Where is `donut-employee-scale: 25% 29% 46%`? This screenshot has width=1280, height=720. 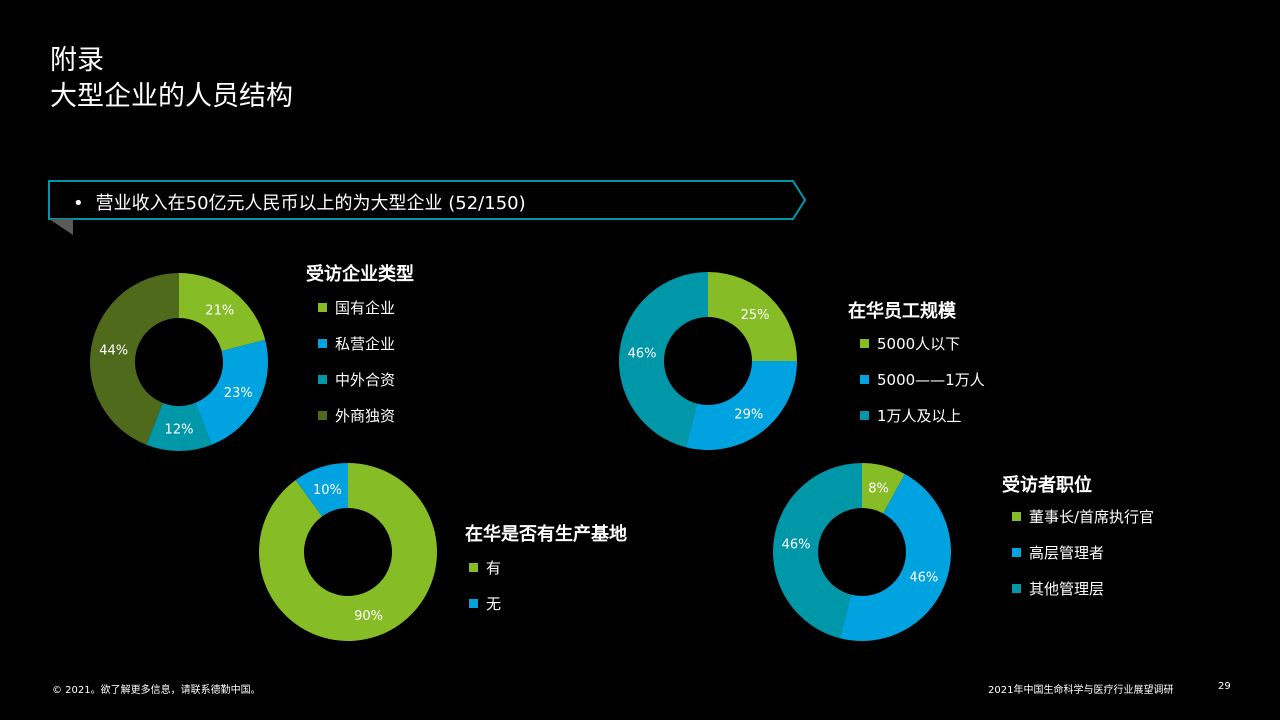
donut-employee-scale: 25% 29% 46% is located at coordinates (708, 361).